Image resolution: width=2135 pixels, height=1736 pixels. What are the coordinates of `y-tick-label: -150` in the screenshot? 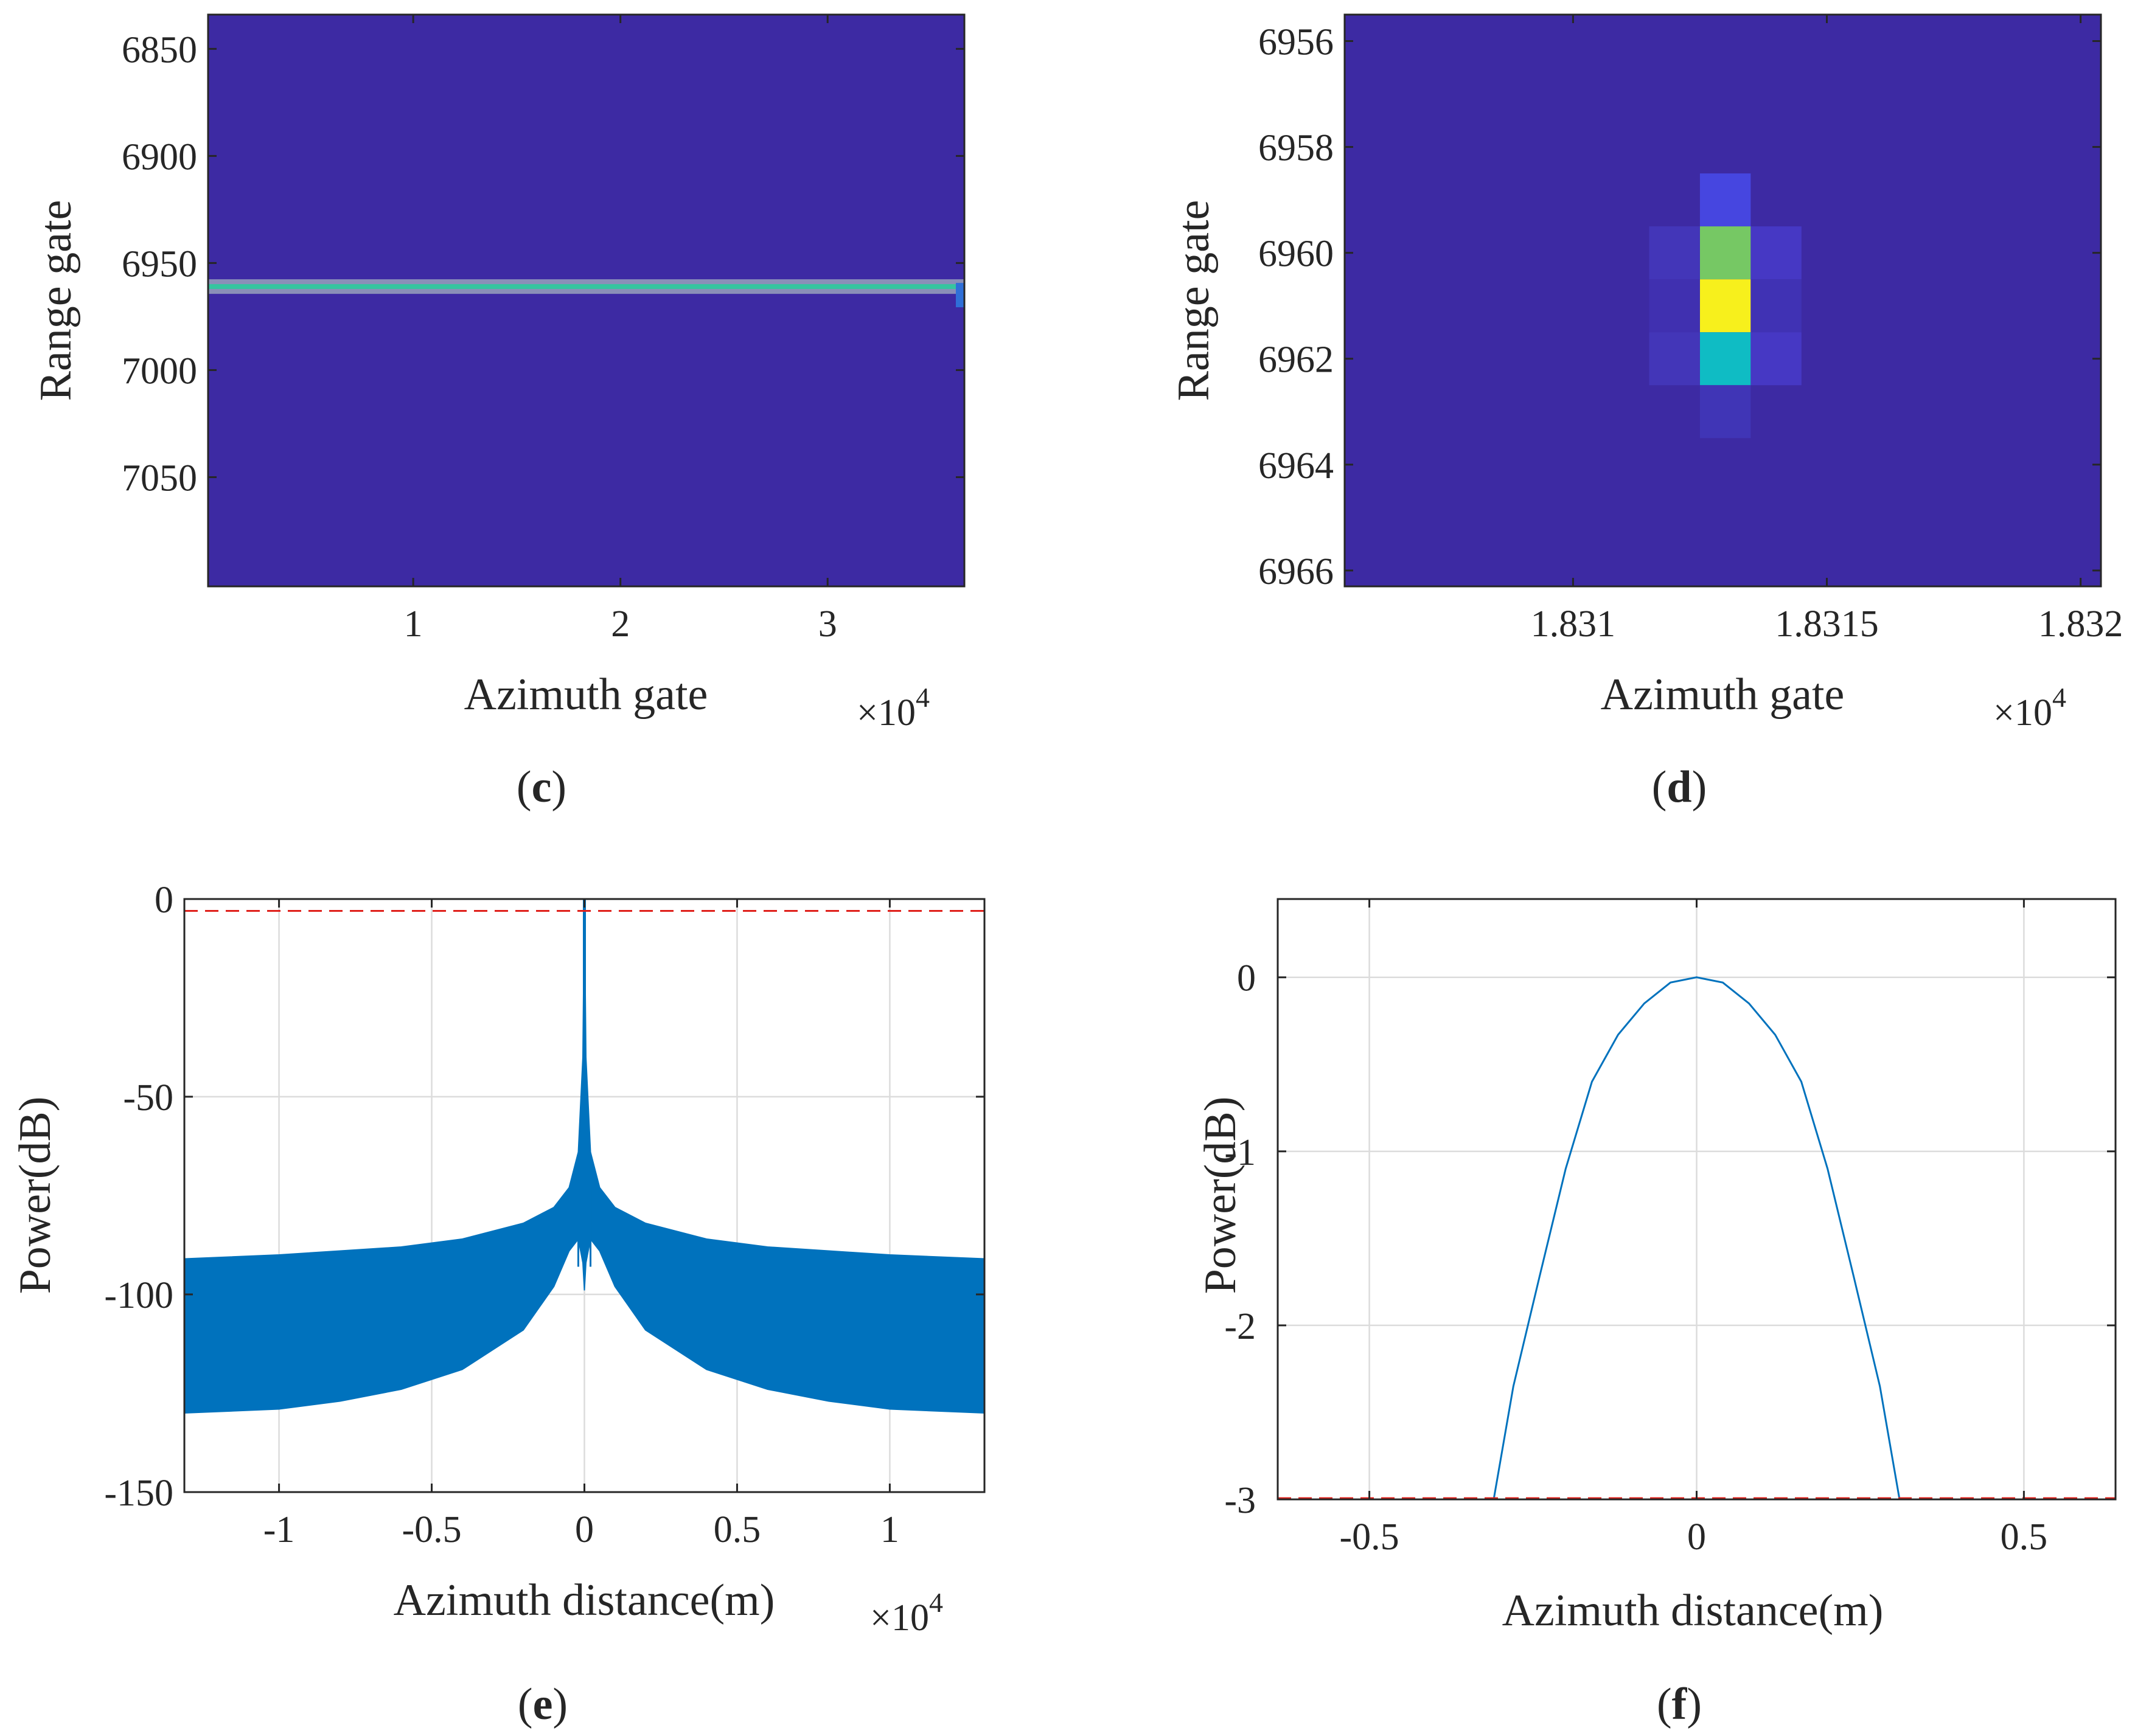 It's located at (138, 1493).